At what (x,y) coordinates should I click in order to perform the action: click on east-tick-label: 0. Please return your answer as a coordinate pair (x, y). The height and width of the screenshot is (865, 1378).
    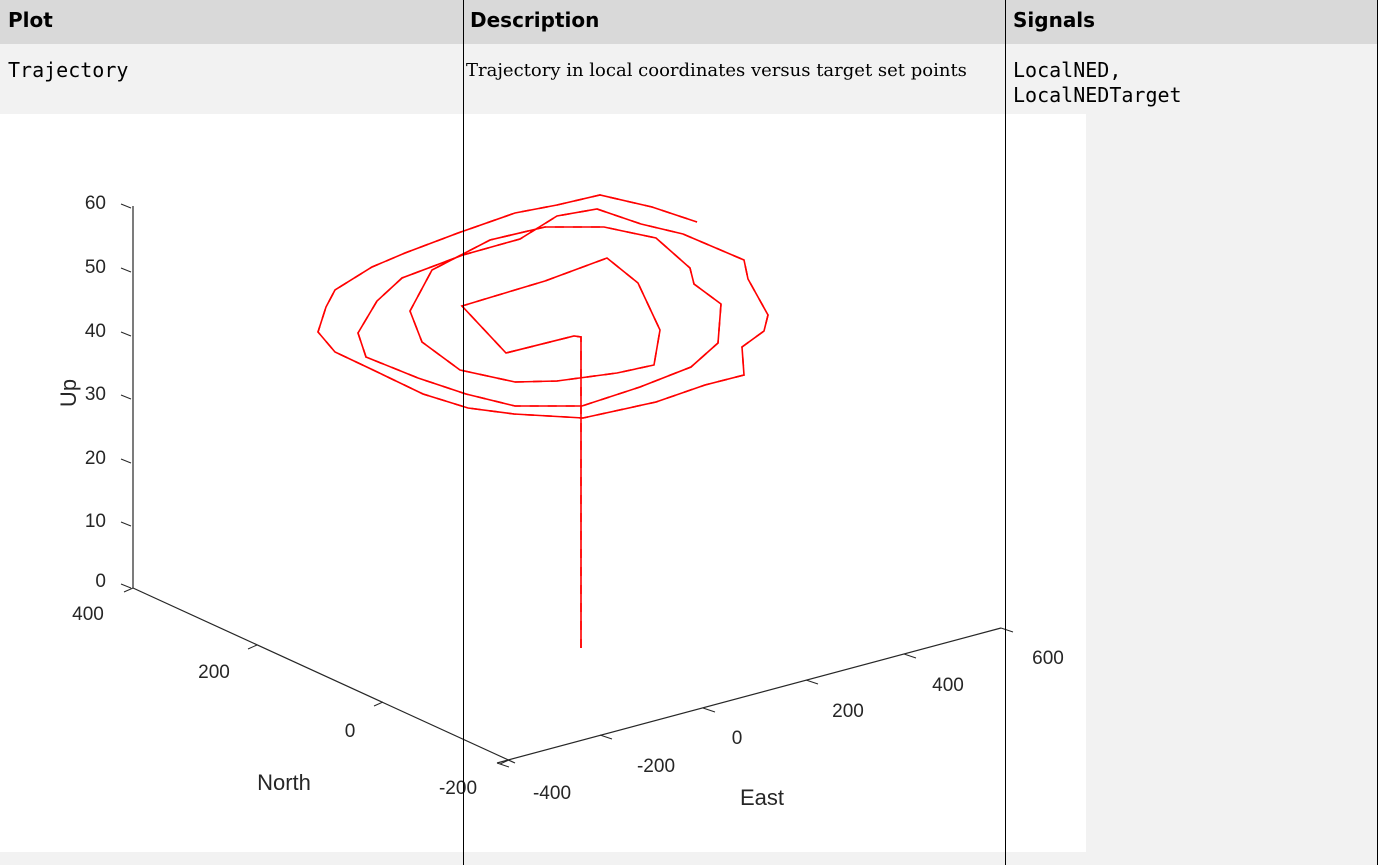
    Looking at the image, I should click on (737, 738).